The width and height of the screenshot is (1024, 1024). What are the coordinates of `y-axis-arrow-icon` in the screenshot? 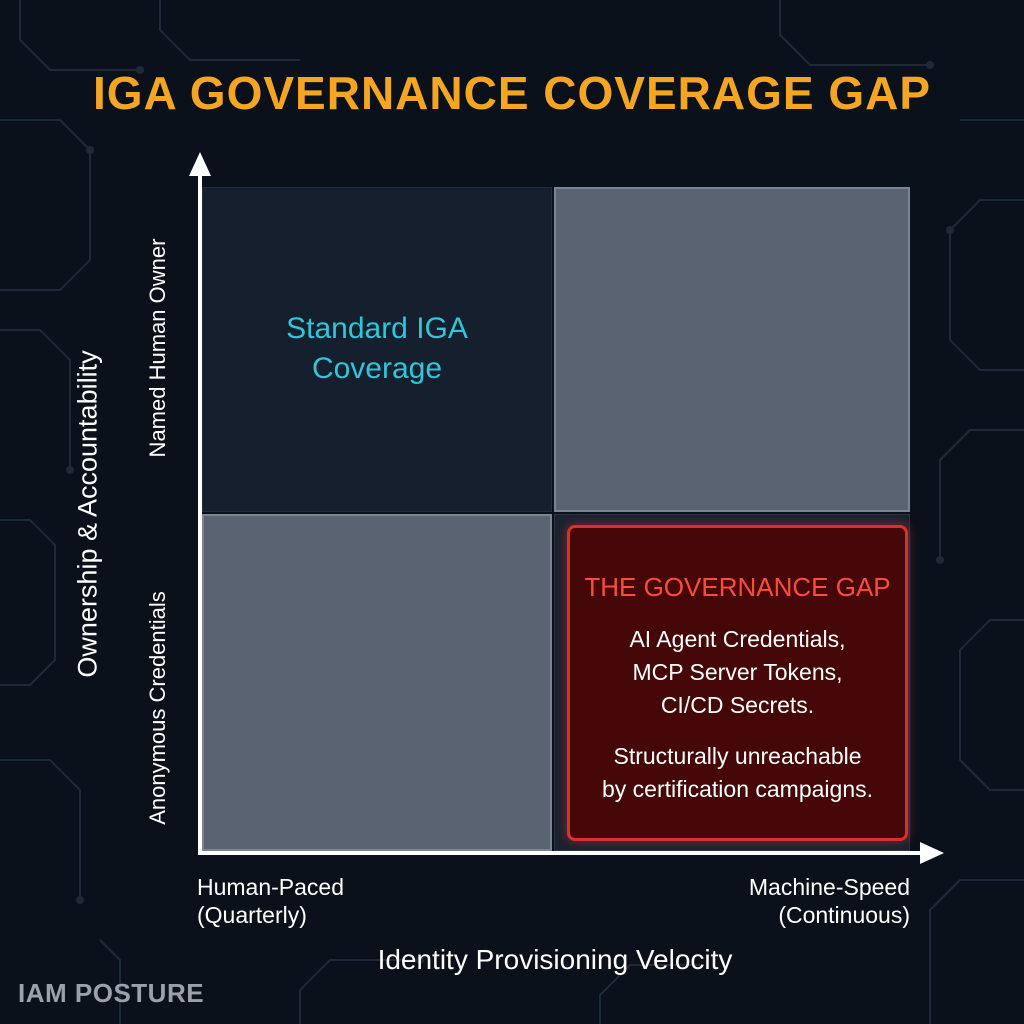 It's located at (200, 164).